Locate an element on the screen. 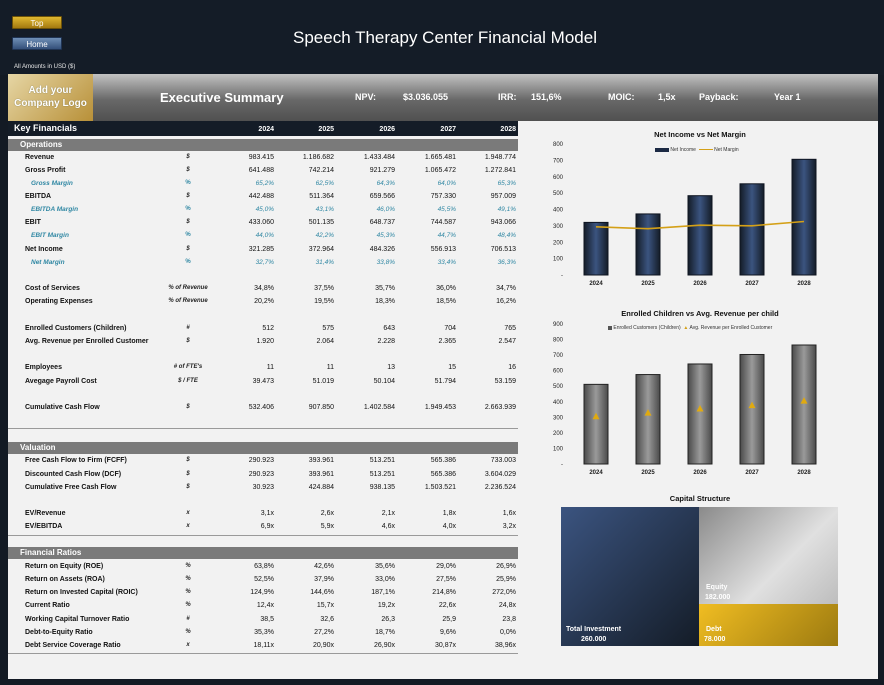  top-button: Top is located at coordinates (37, 22).